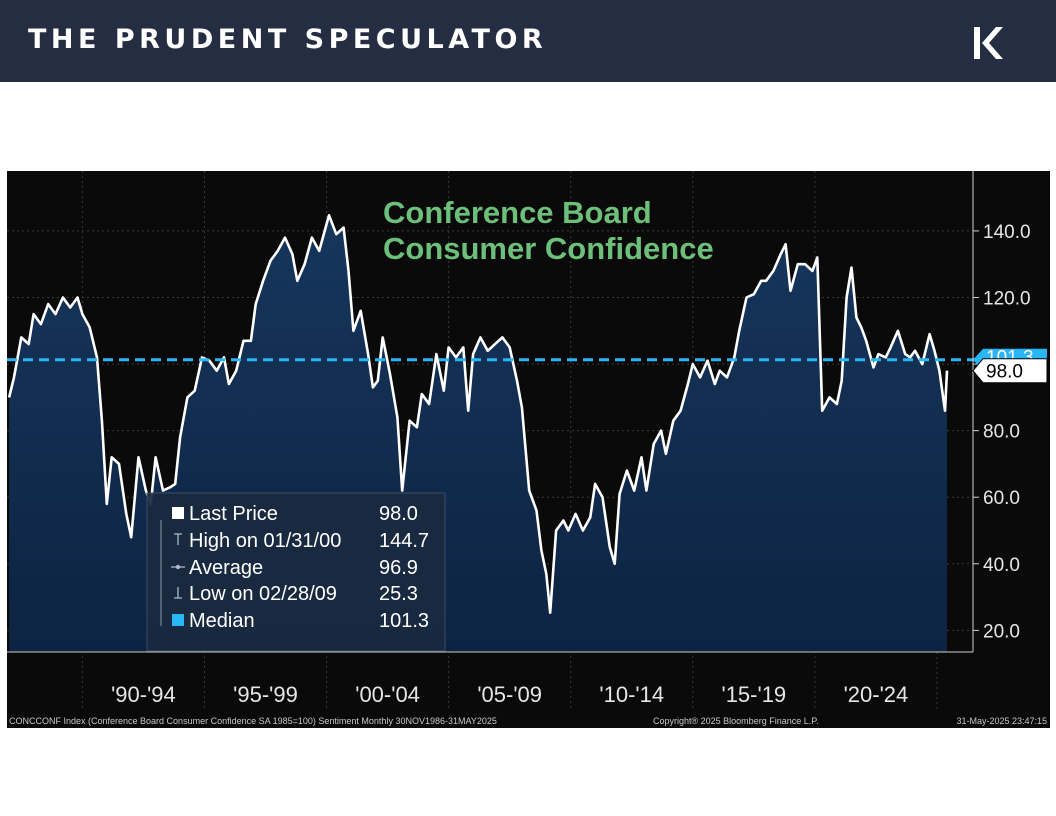 The image size is (1056, 816). What do you see at coordinates (398, 594) in the screenshot?
I see `legend-value: 25.3` at bounding box center [398, 594].